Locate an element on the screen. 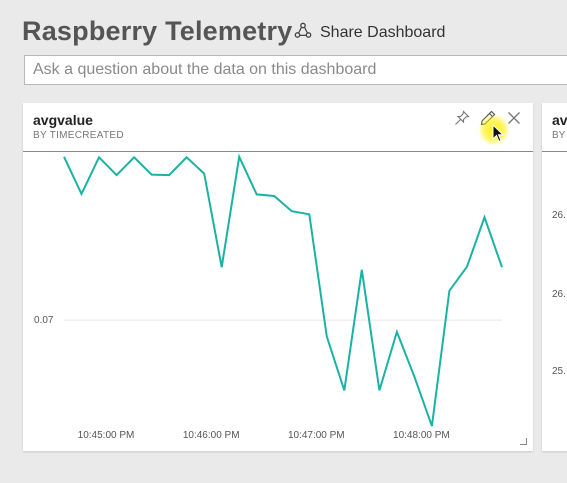 The width and height of the screenshot is (567, 483). share-dashboard-label: Share Dashboard is located at coordinates (383, 32).